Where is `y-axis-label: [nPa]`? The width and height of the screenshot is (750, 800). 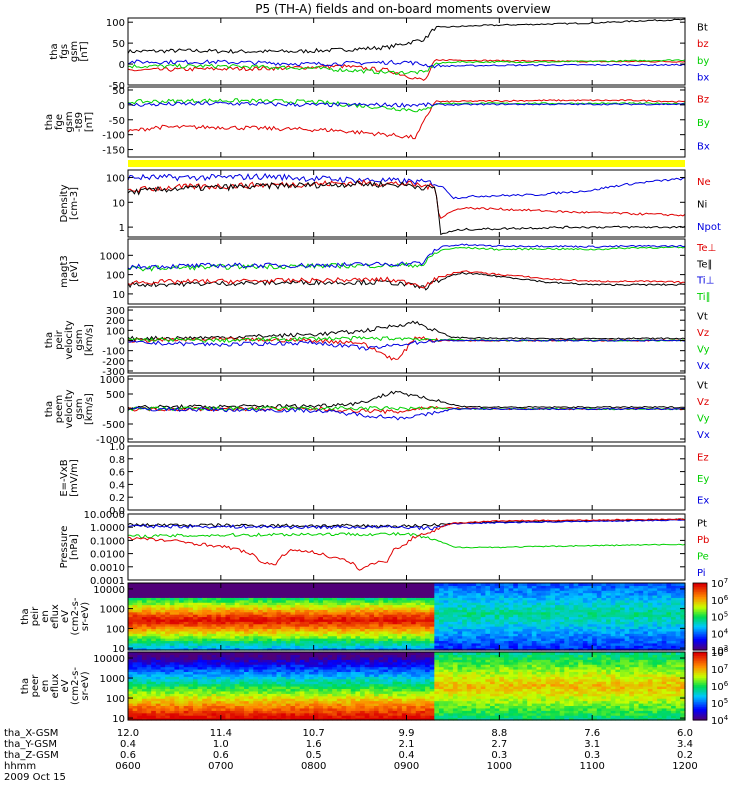 y-axis-label: [nPa] is located at coordinates (74, 547).